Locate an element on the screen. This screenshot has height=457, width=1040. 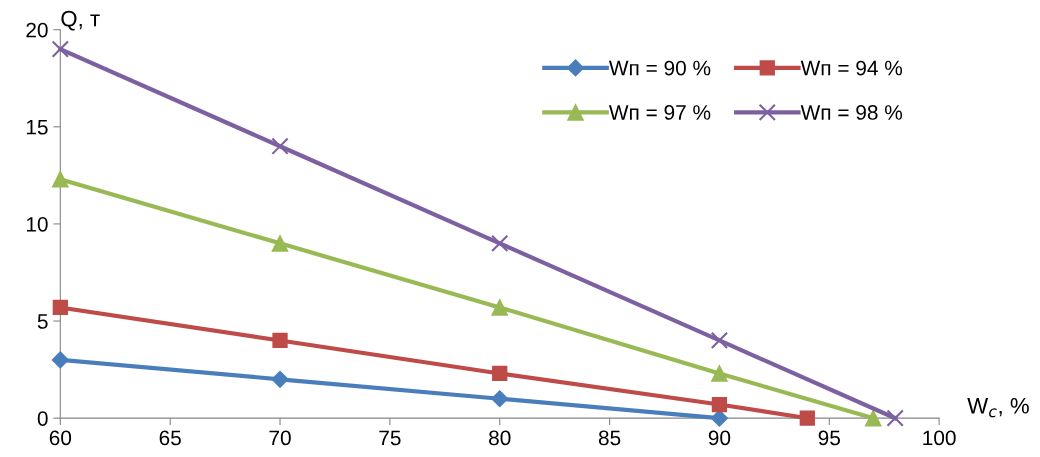
y-tick-label: 10 is located at coordinates (37, 224).